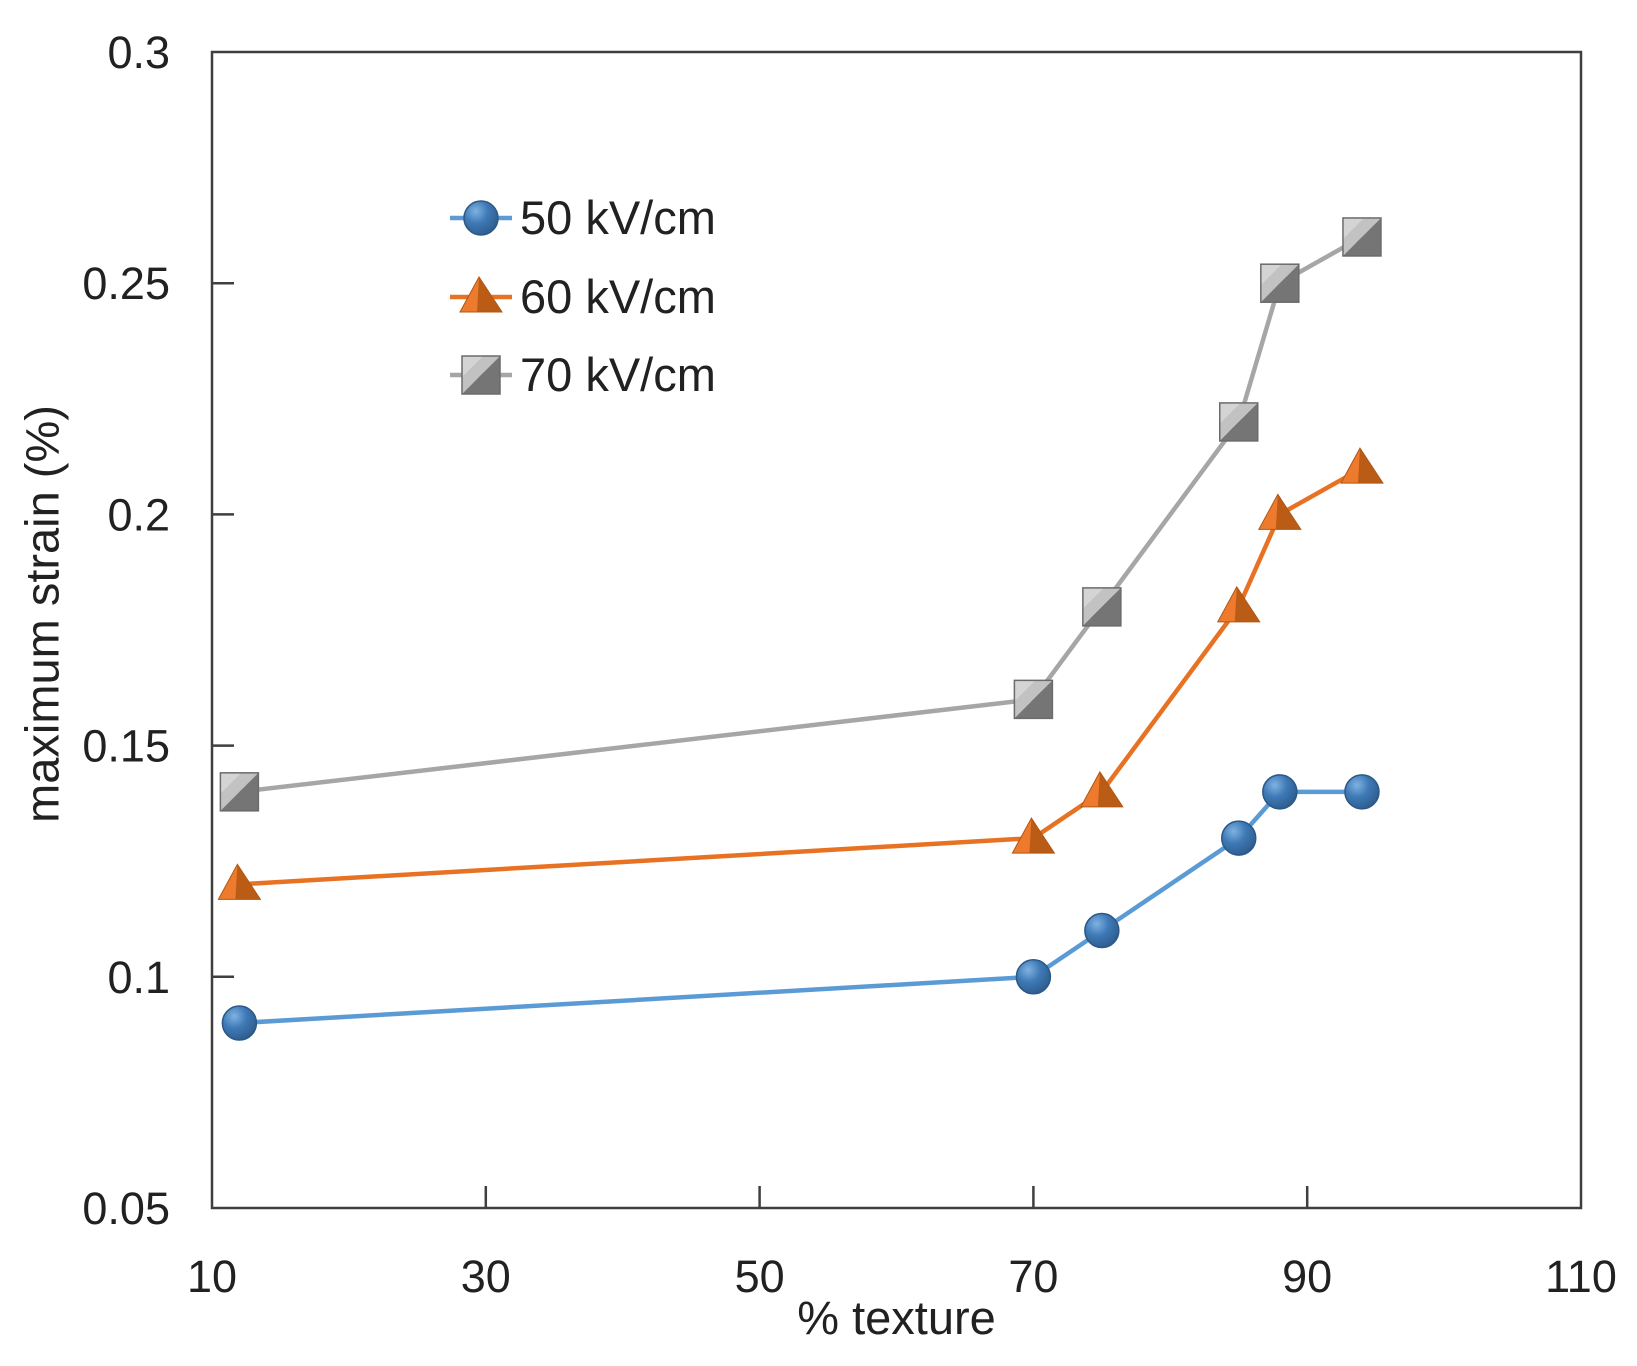 The width and height of the screenshot is (1637, 1366). Describe the element at coordinates (618, 296) in the screenshot. I see `legend-label-60-kv-cm: 60 kV/cm` at that location.